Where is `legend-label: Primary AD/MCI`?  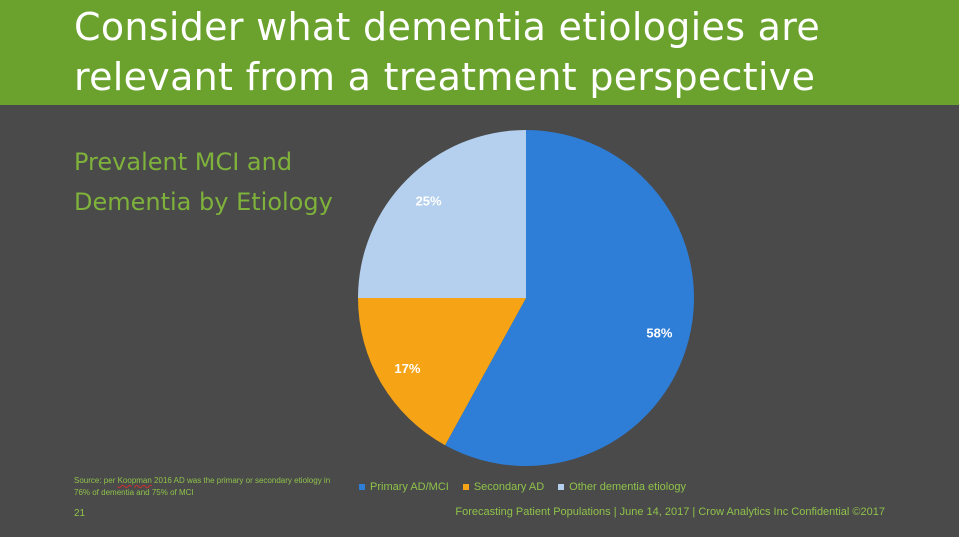
legend-label: Primary AD/MCI is located at coordinates (409, 487).